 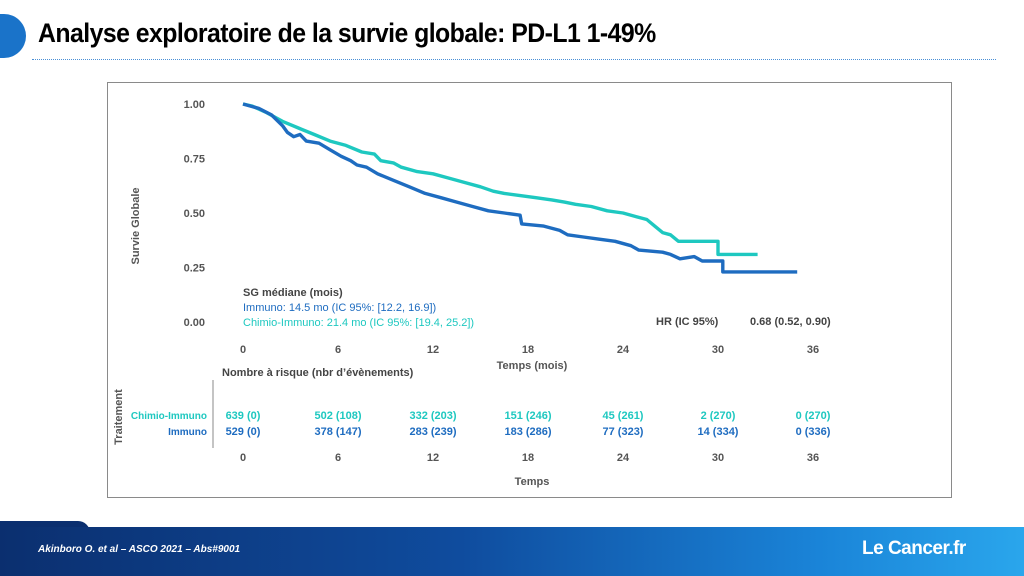 I want to click on risk-cell: 45 (261), so click(x=623, y=416).